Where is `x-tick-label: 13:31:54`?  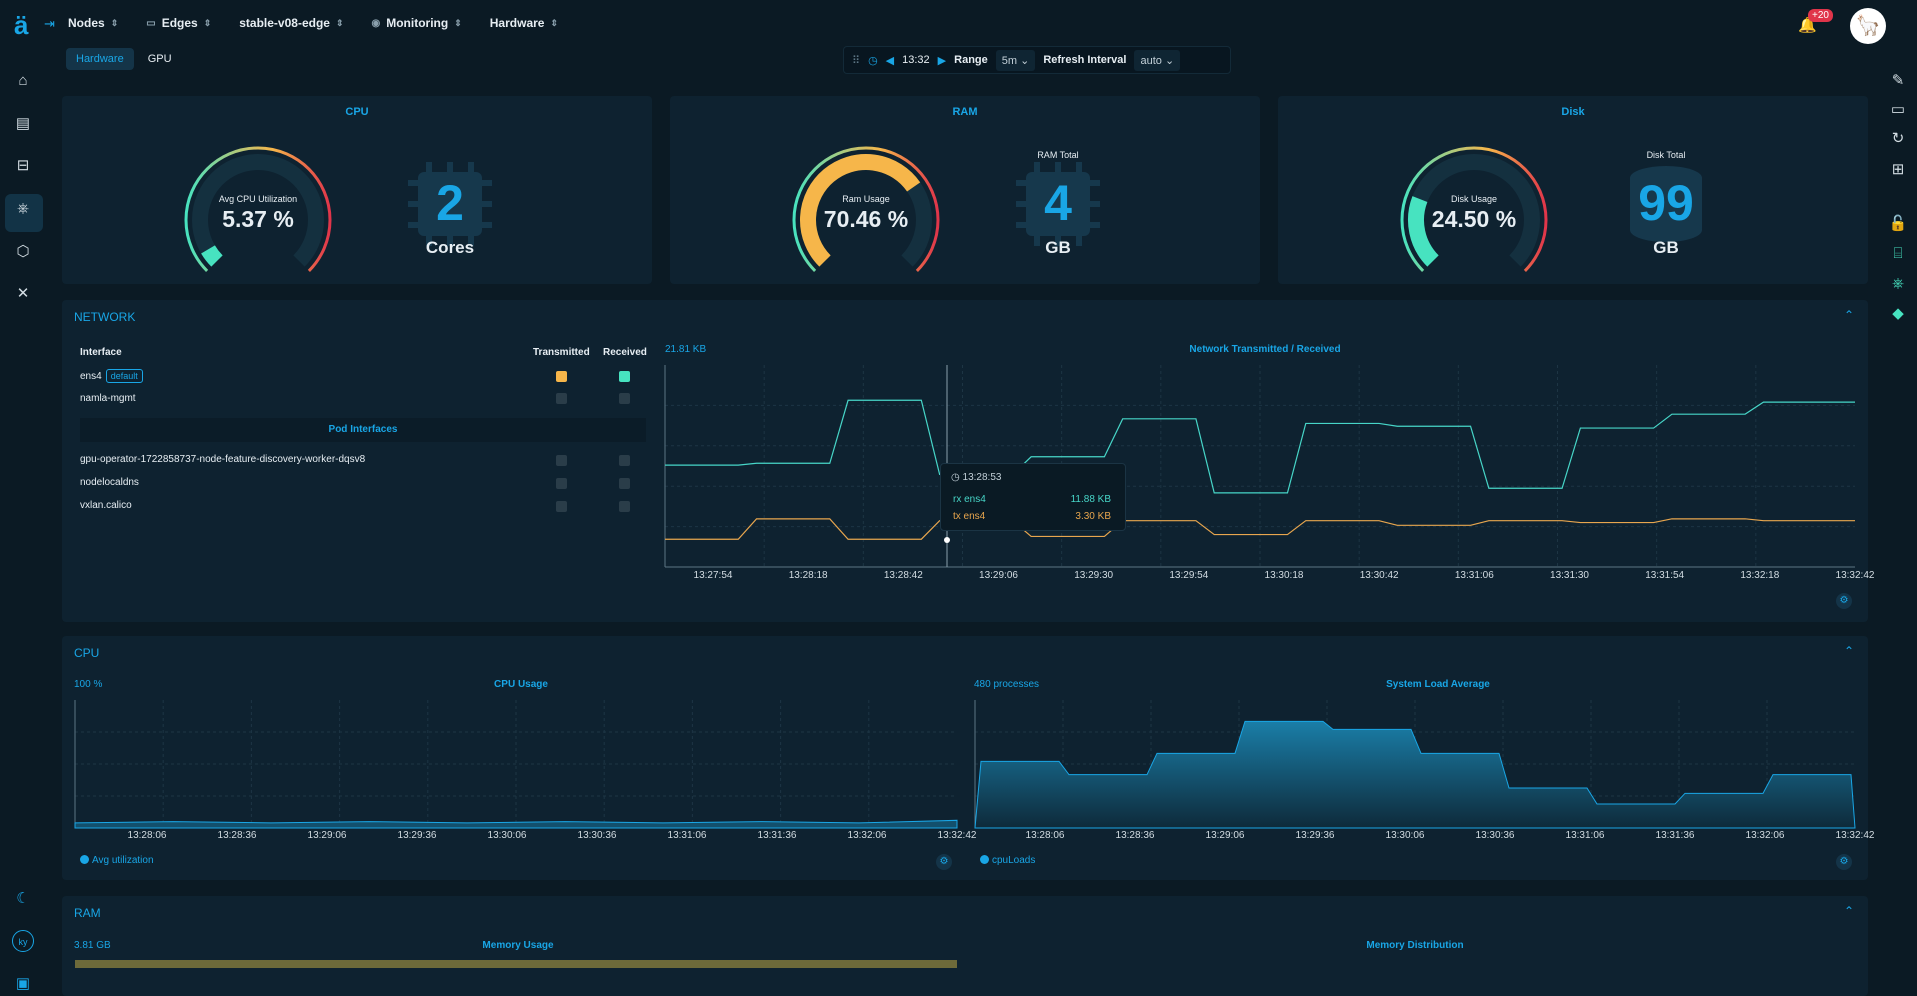
x-tick-label: 13:31:54 is located at coordinates (1665, 575).